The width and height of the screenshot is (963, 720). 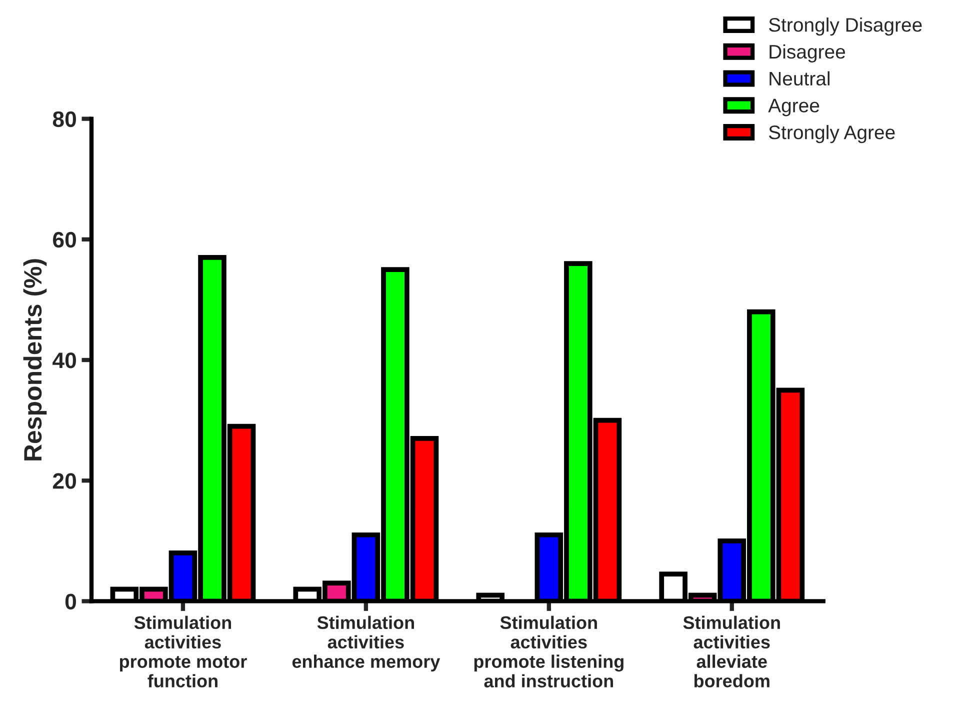 I want to click on legend-label: Disagree, so click(x=808, y=53).